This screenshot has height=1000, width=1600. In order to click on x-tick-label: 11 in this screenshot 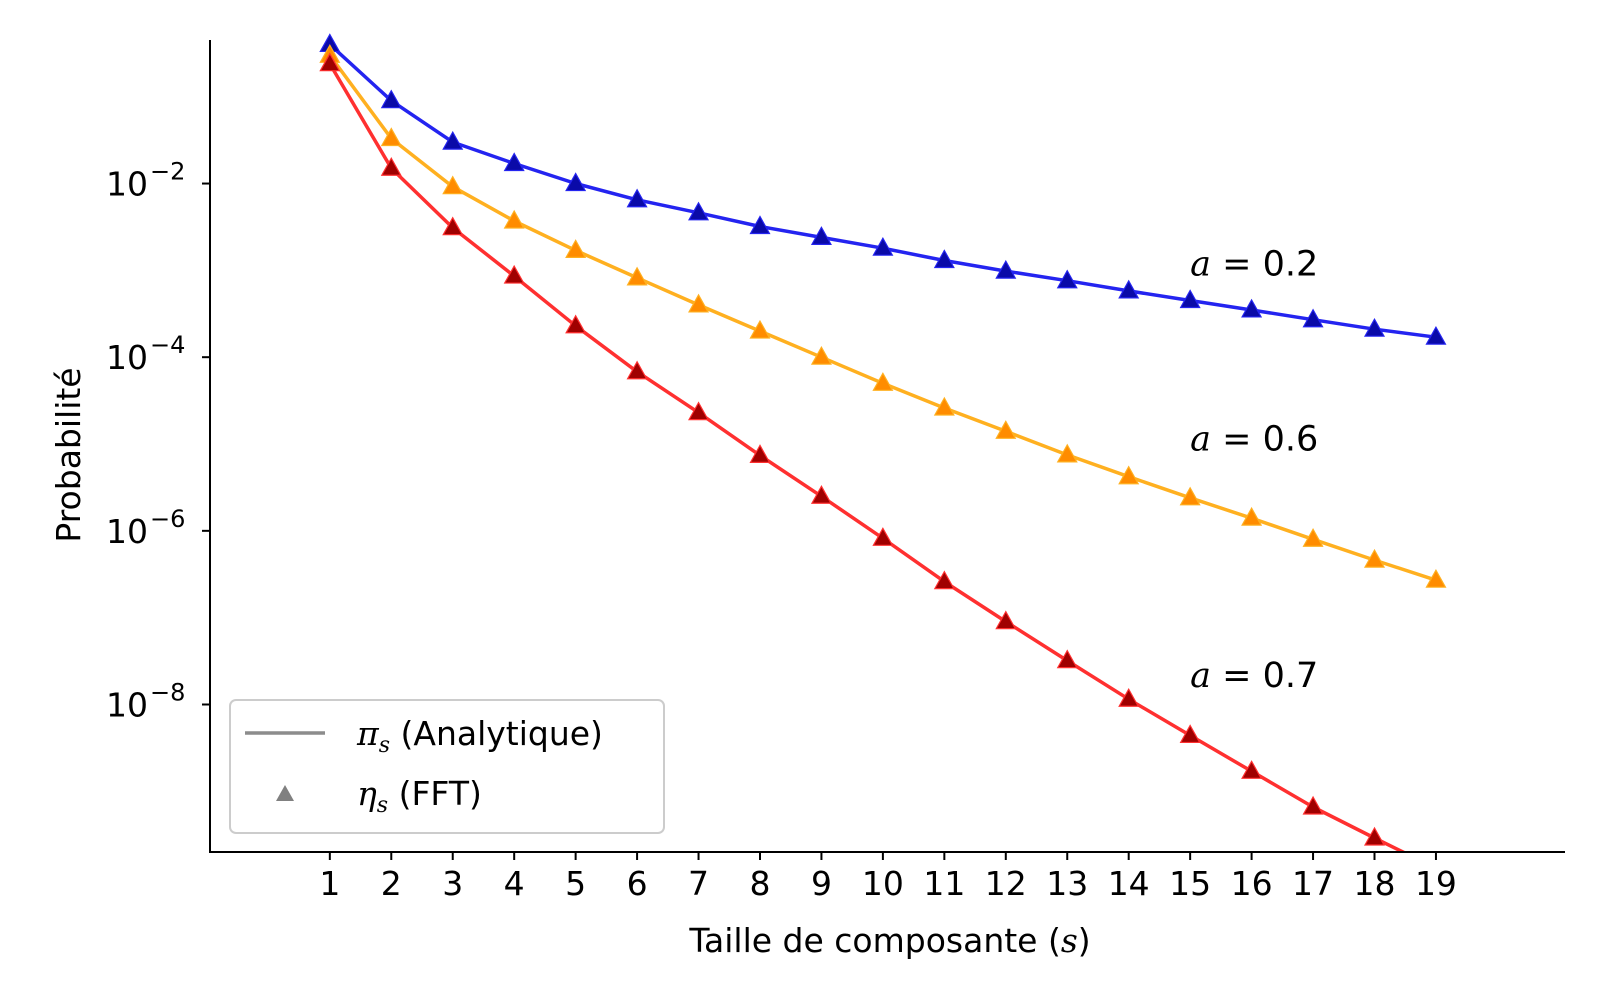, I will do `click(944, 883)`.